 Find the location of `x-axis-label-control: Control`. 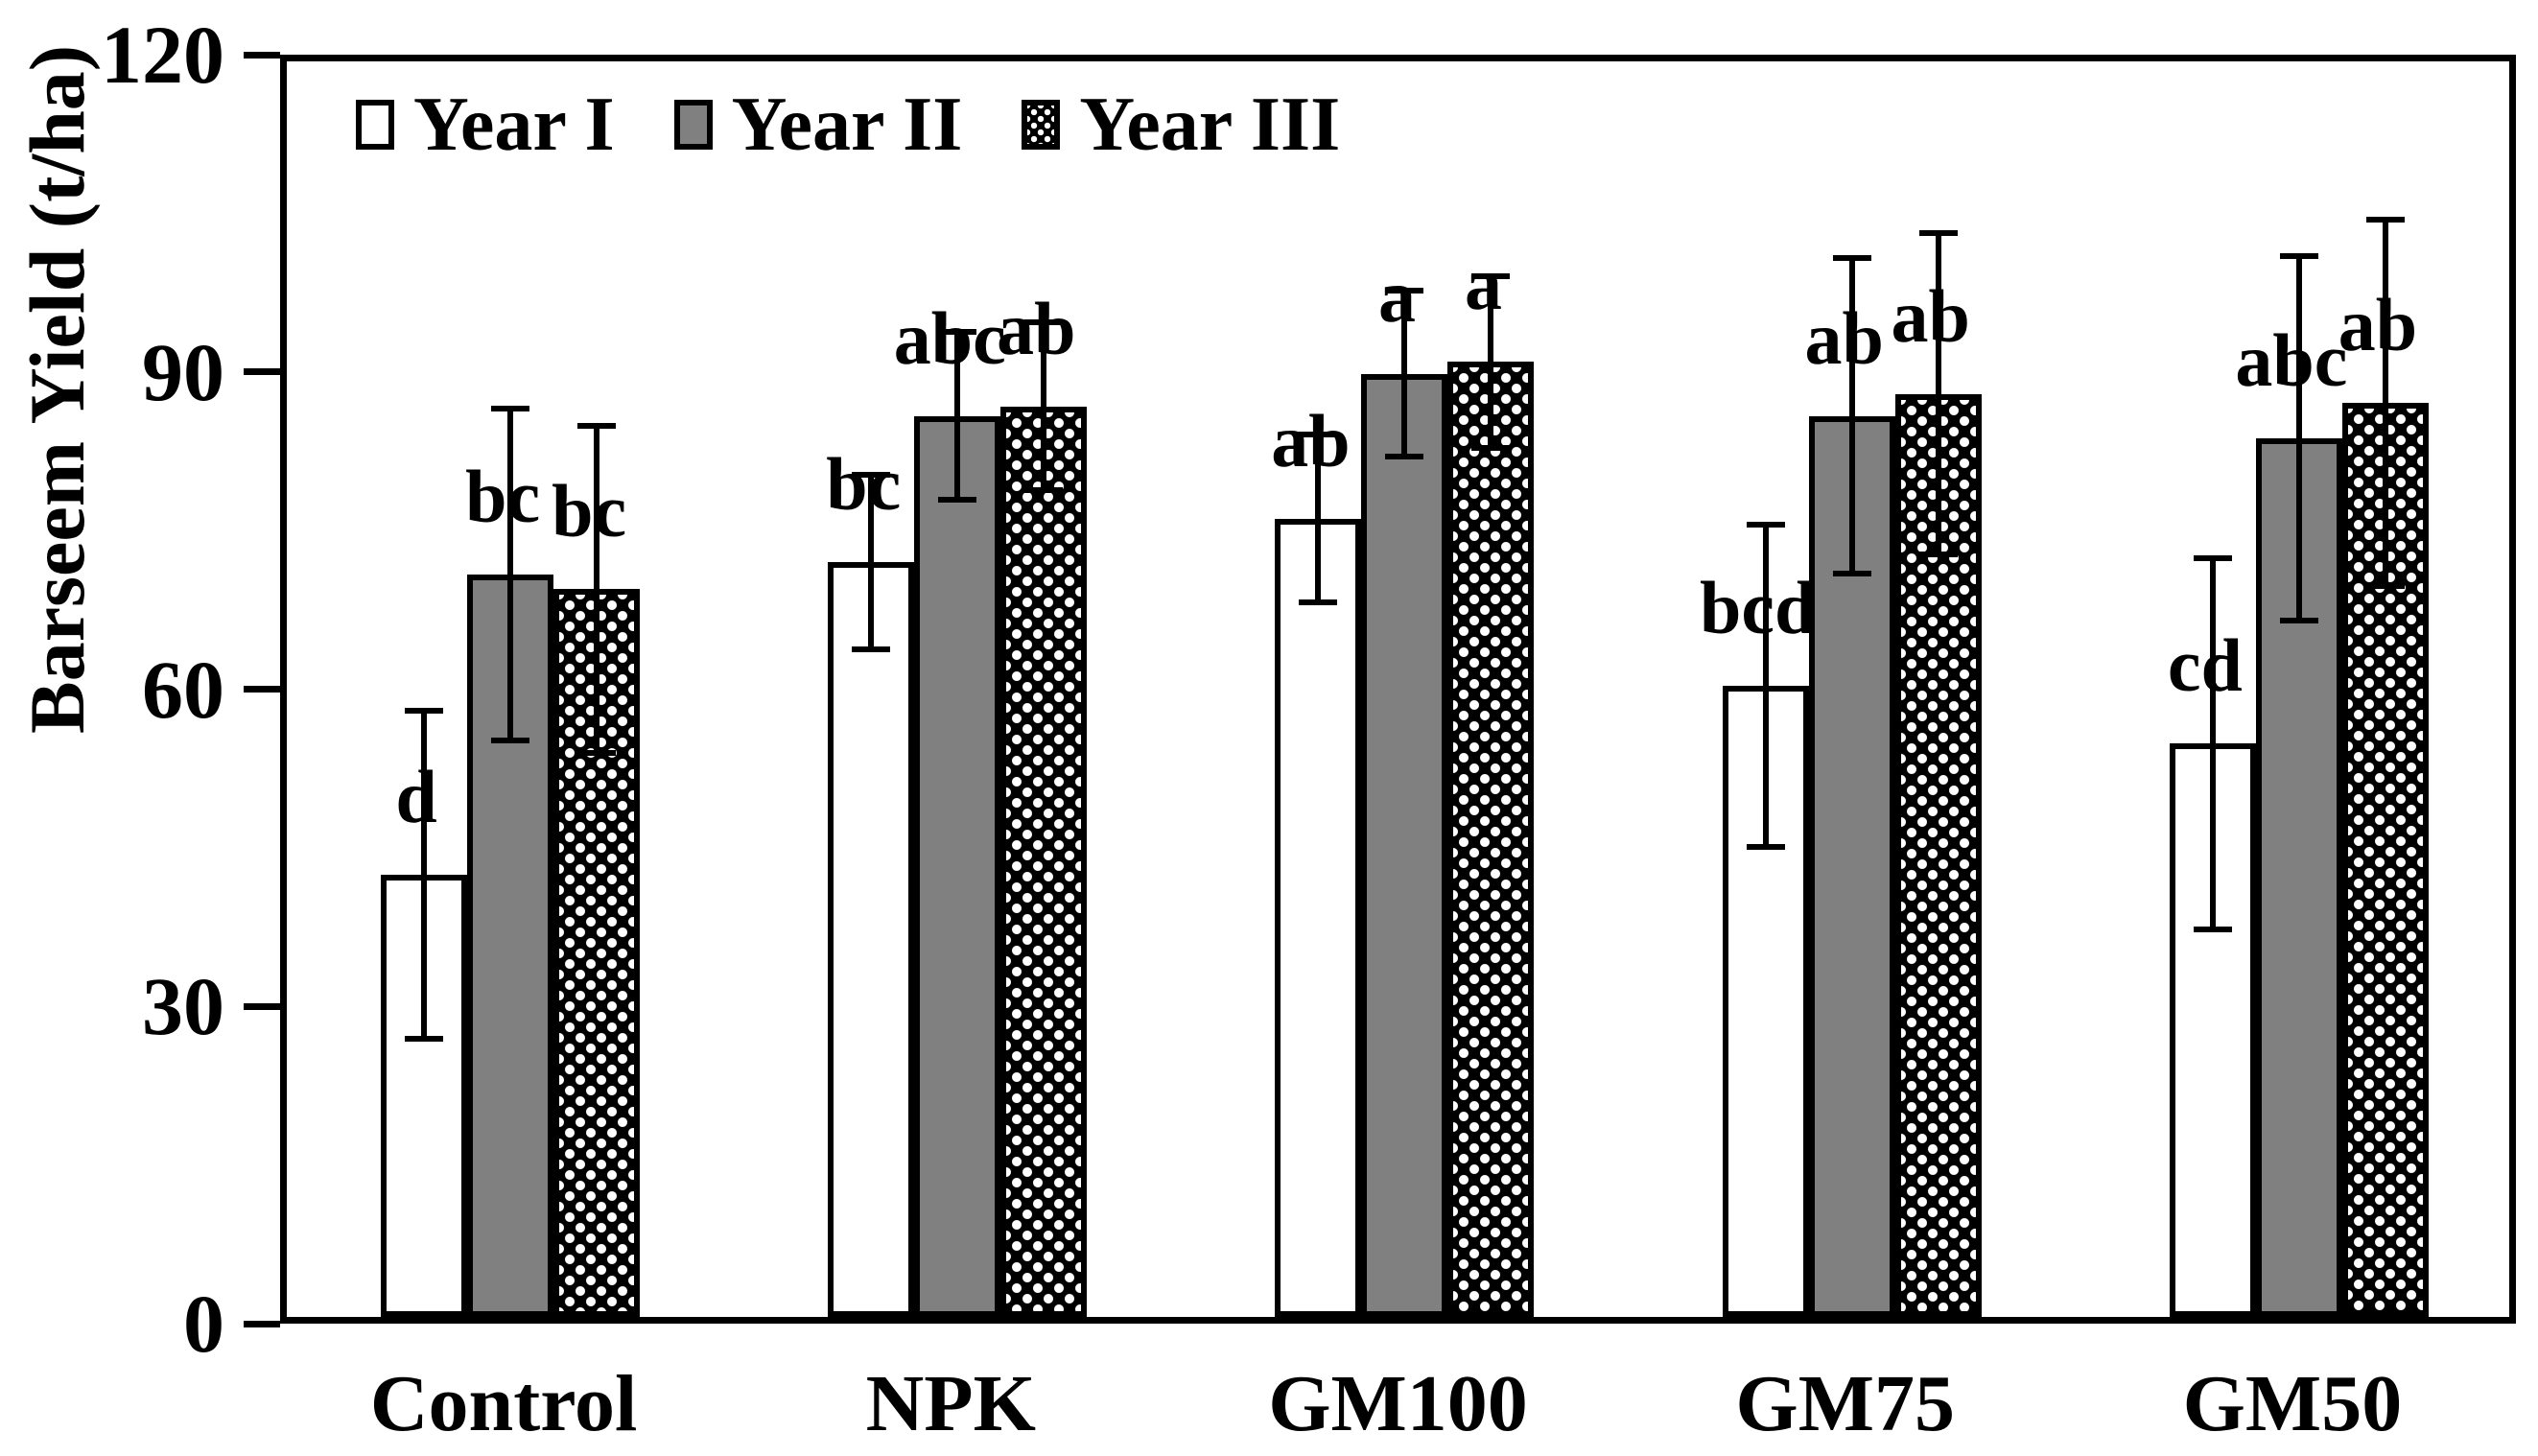

x-axis-label-control: Control is located at coordinates (503, 1403).